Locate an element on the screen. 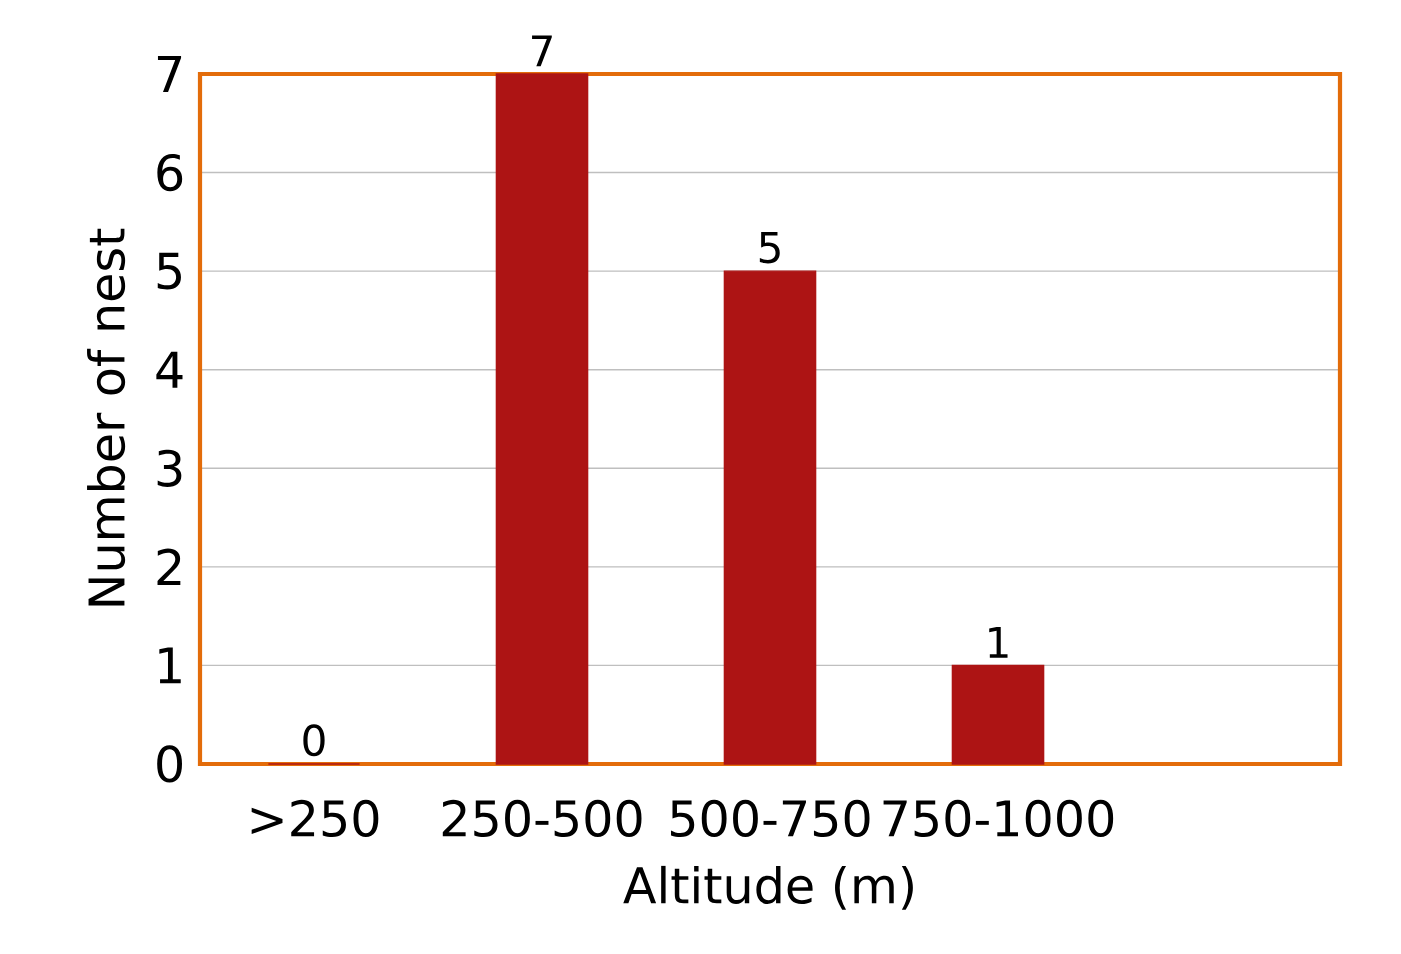 The width and height of the screenshot is (1401, 954). y-tick-label: 4 is located at coordinates (169, 369).